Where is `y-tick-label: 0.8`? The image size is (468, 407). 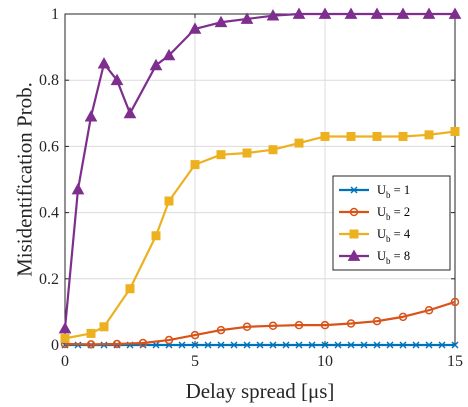 y-tick-label: 0.8 is located at coordinates (49, 80).